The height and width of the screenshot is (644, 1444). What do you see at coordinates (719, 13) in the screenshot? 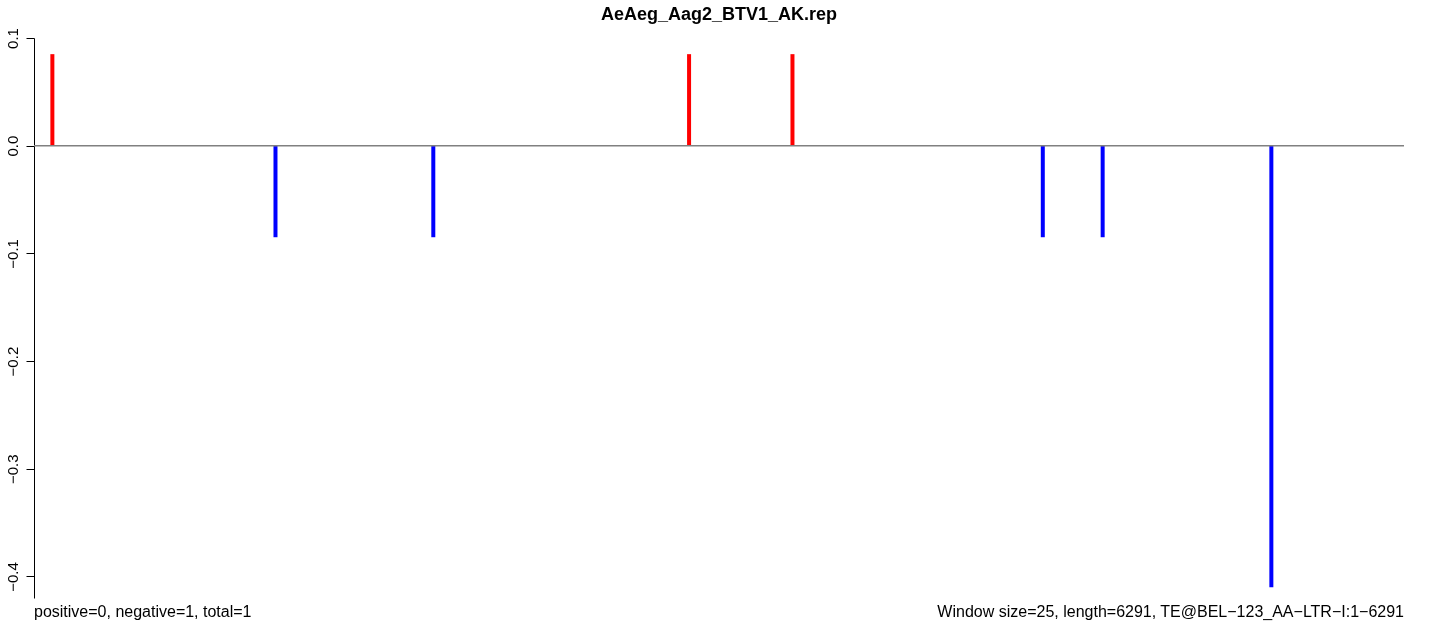
I see `chart-title: AeAeg_Aag2_BTV1_AK.rep` at bounding box center [719, 13].